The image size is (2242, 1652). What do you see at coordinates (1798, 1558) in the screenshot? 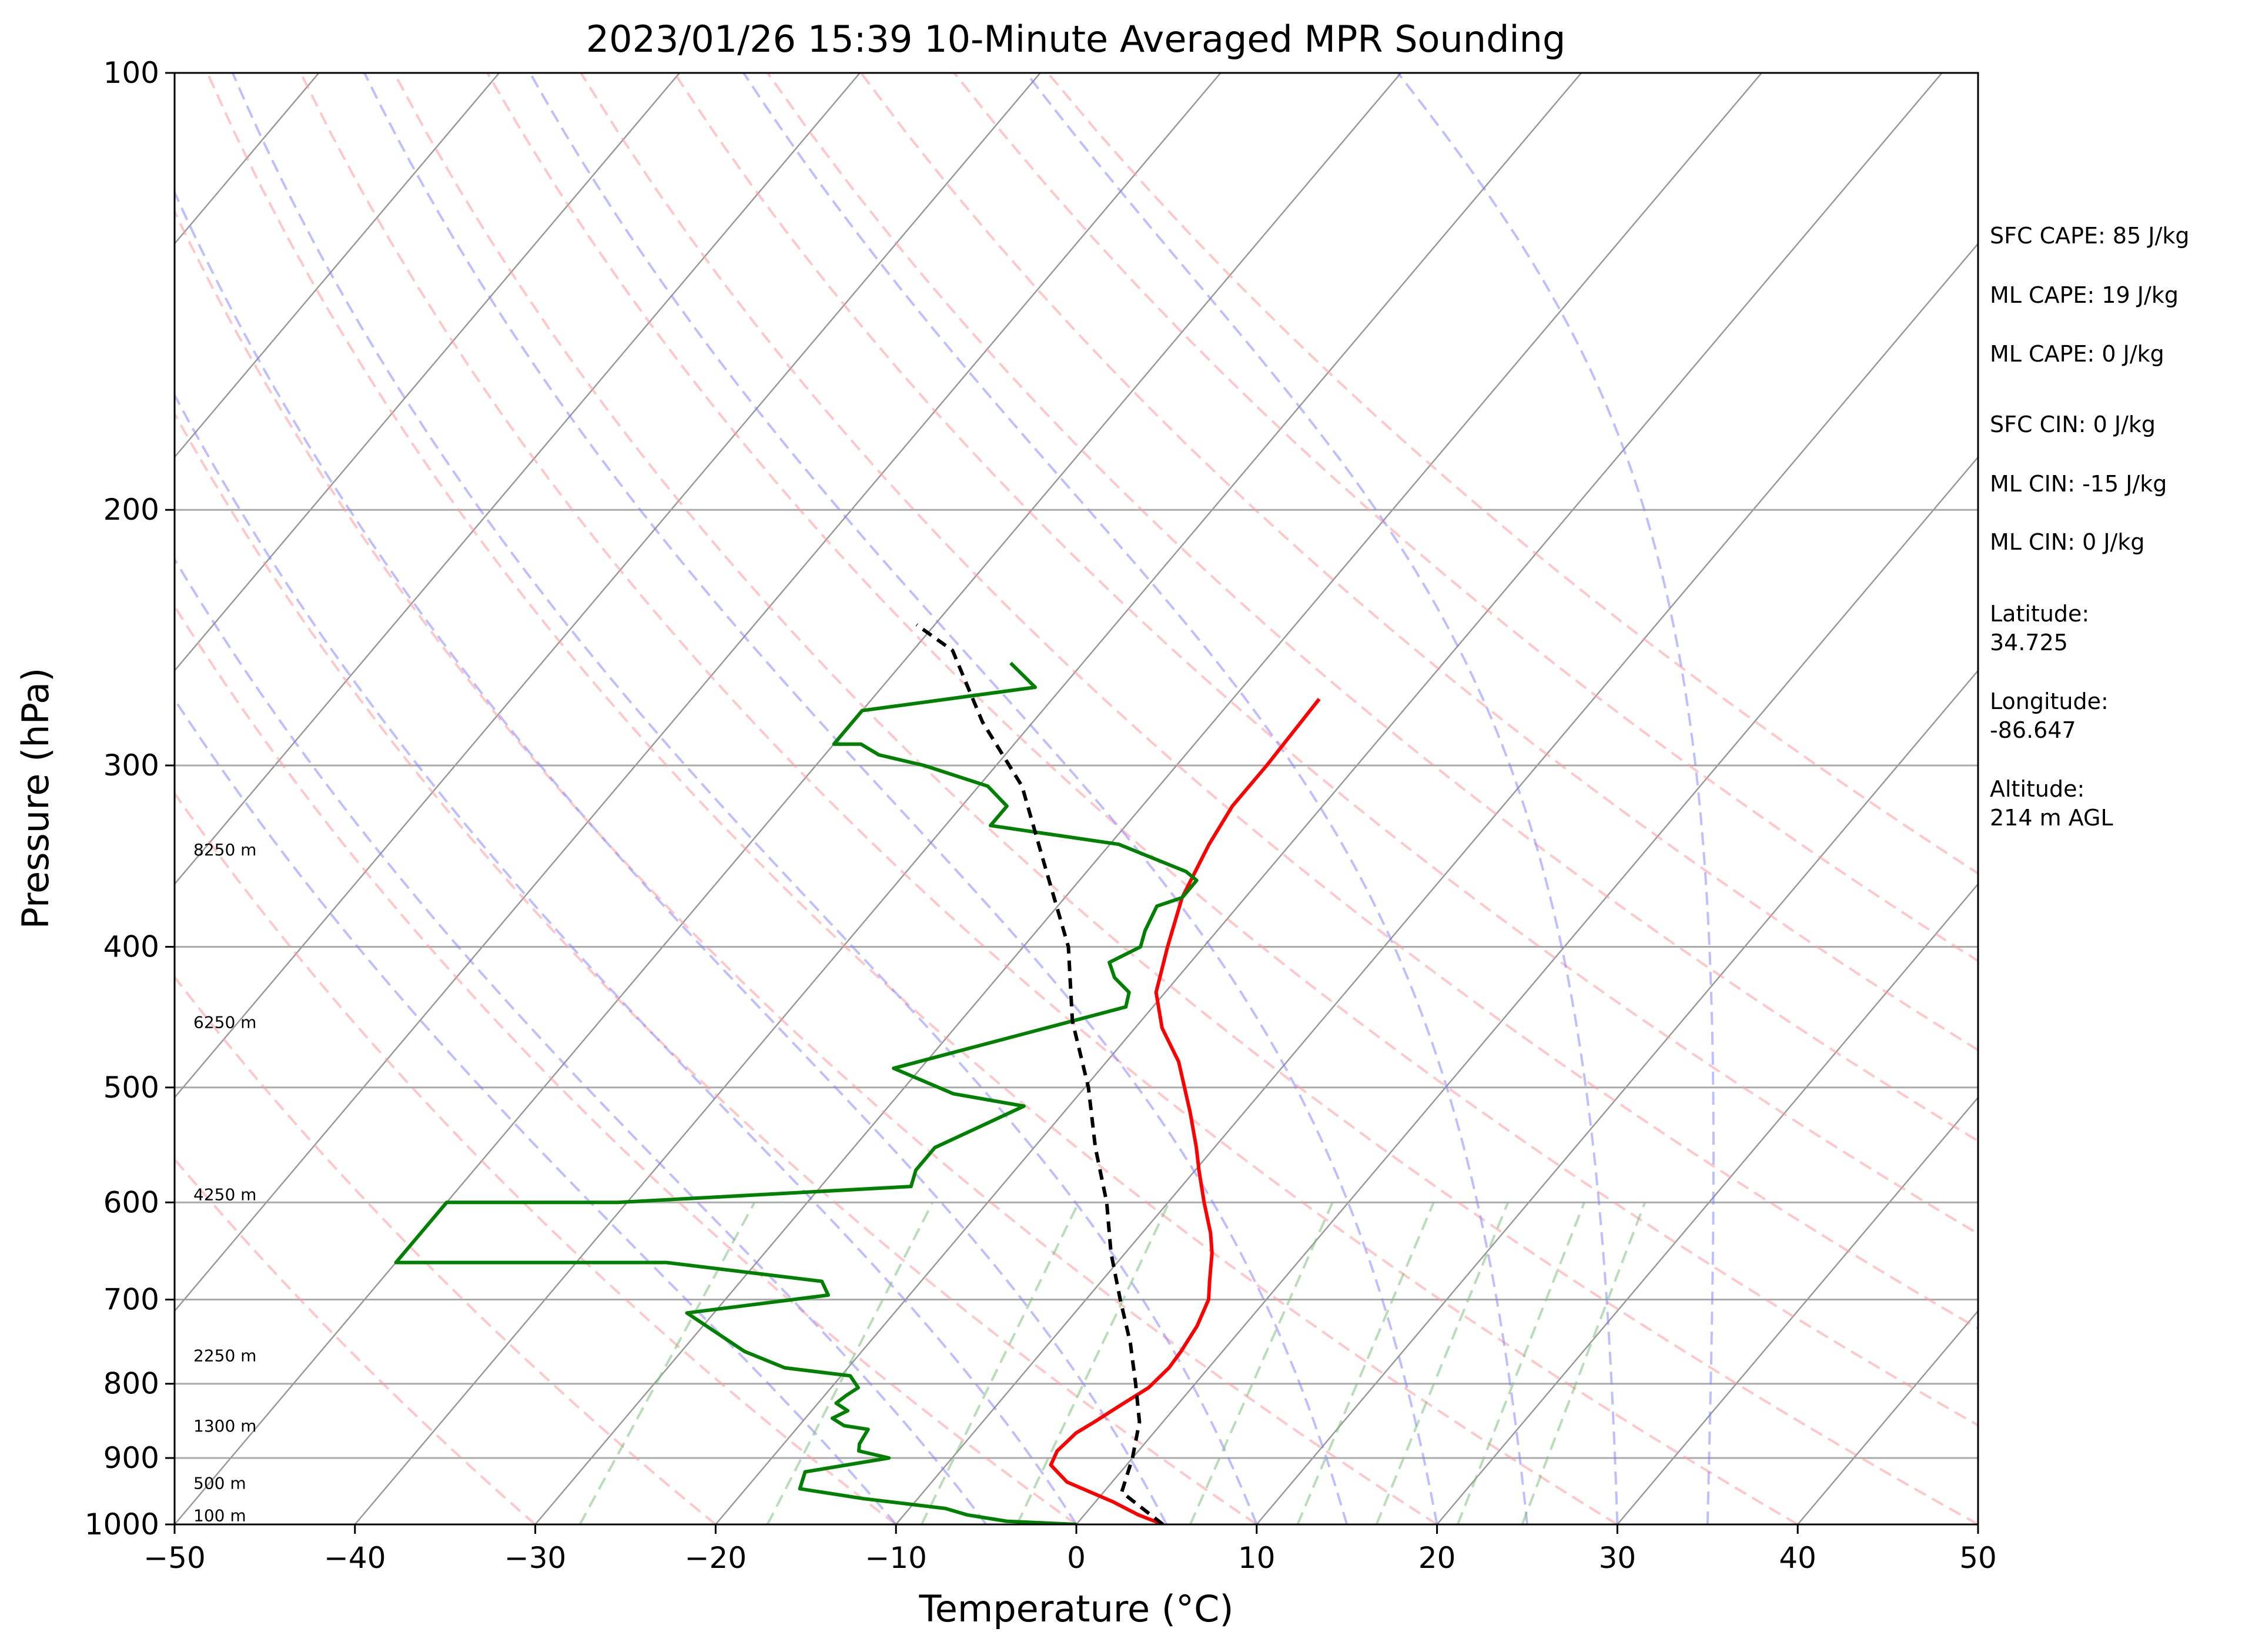
I see `x-tick-label: 40` at bounding box center [1798, 1558].